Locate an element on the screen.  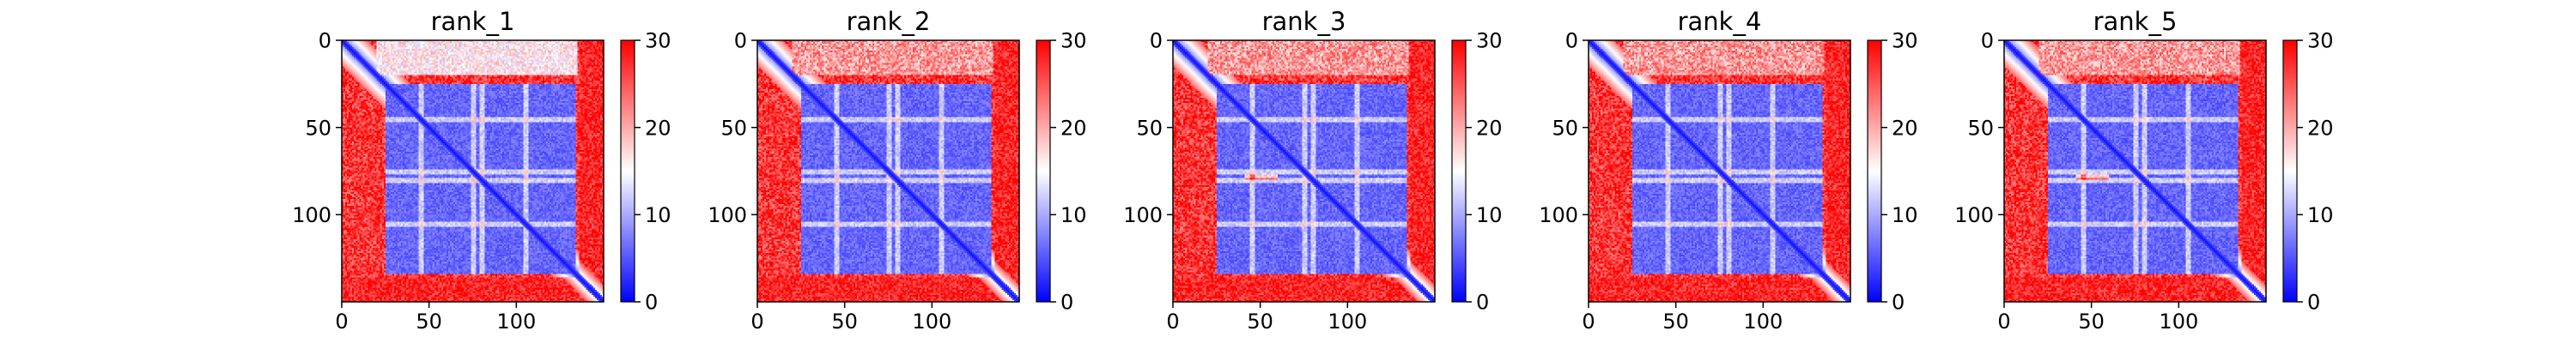
heatmap-panel-4: rank_4 0 50 100 0 50 100 0 10 20 30 is located at coordinates (1728, 171).